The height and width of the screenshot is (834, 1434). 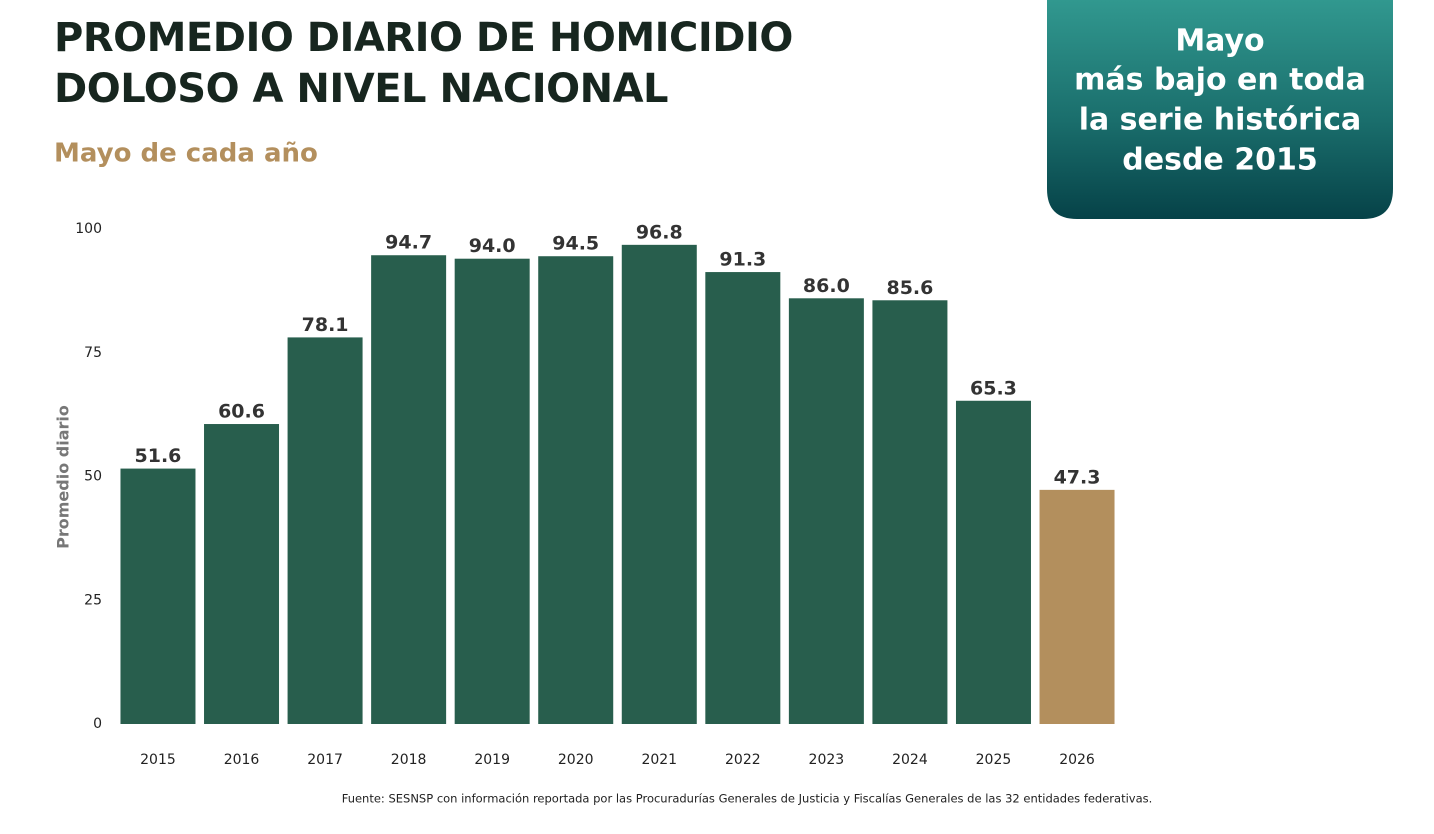 I want to click on y-tick-label: 50, so click(x=93, y=477).